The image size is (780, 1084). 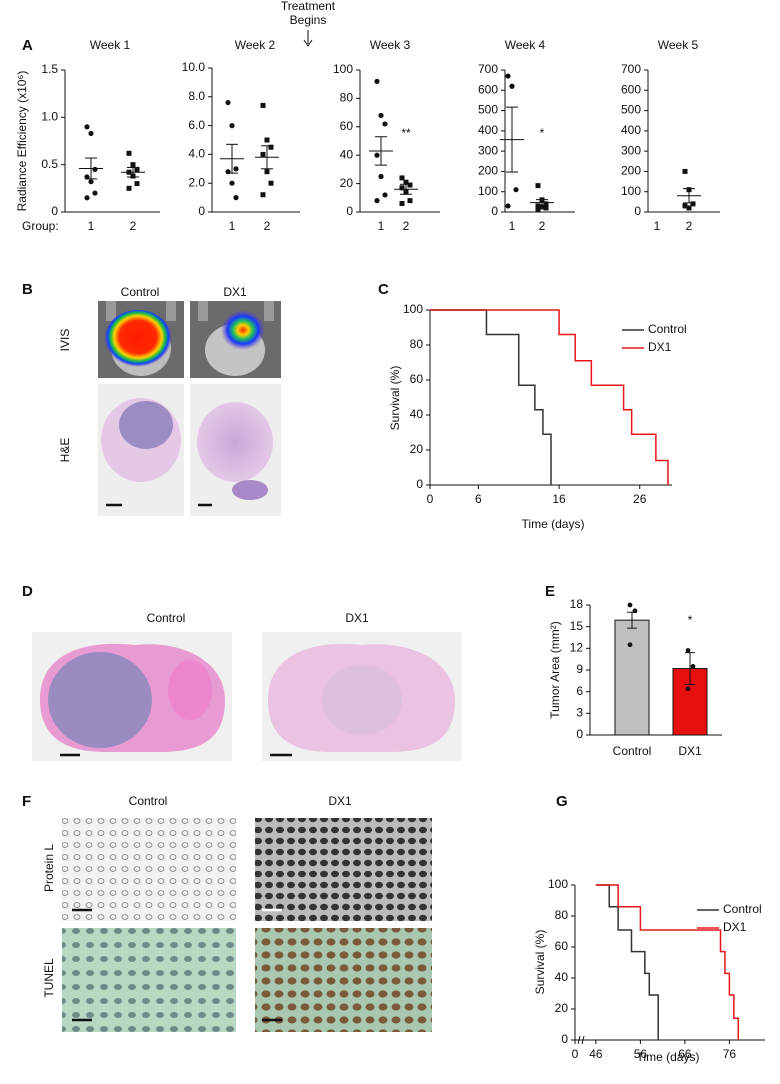 What do you see at coordinates (417, 344) in the screenshot?
I see `y-tick-label: 80` at bounding box center [417, 344].